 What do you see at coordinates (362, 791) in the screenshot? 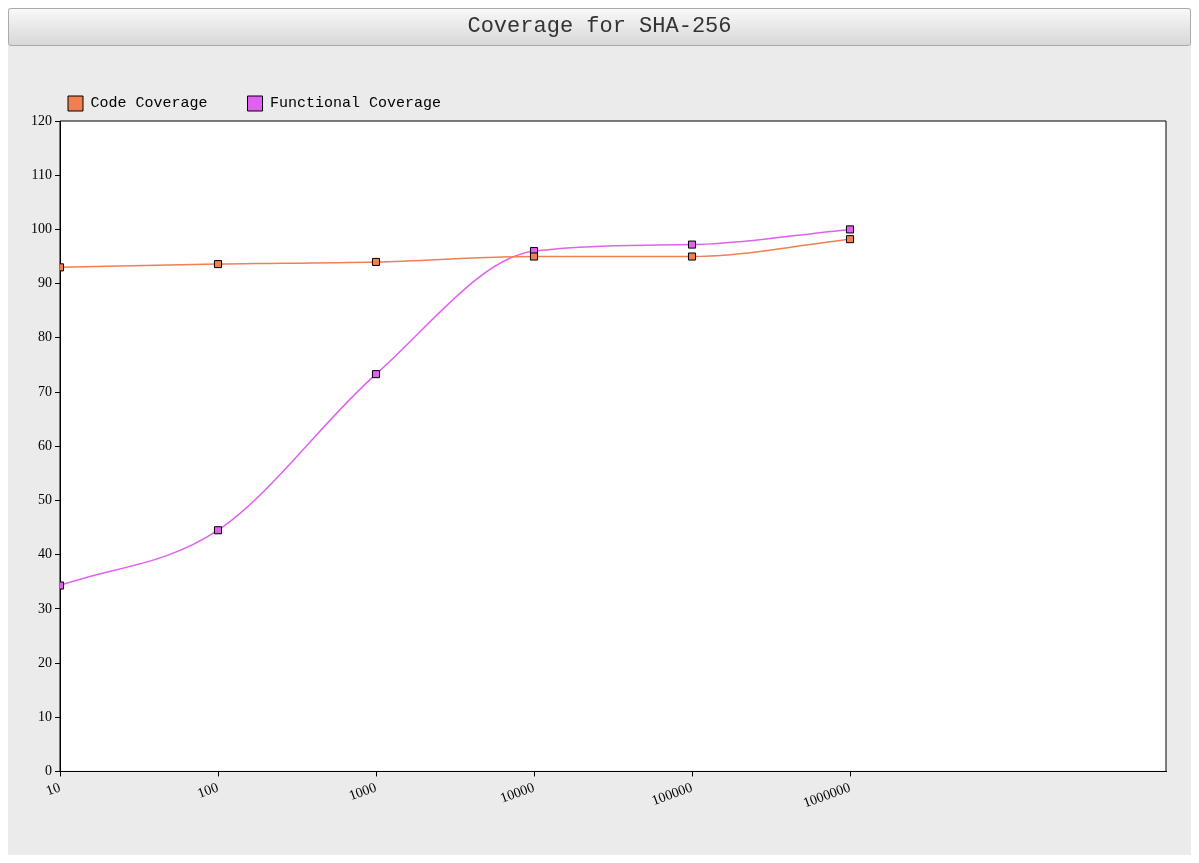
I see `x-tick-label: 1000` at bounding box center [362, 791].